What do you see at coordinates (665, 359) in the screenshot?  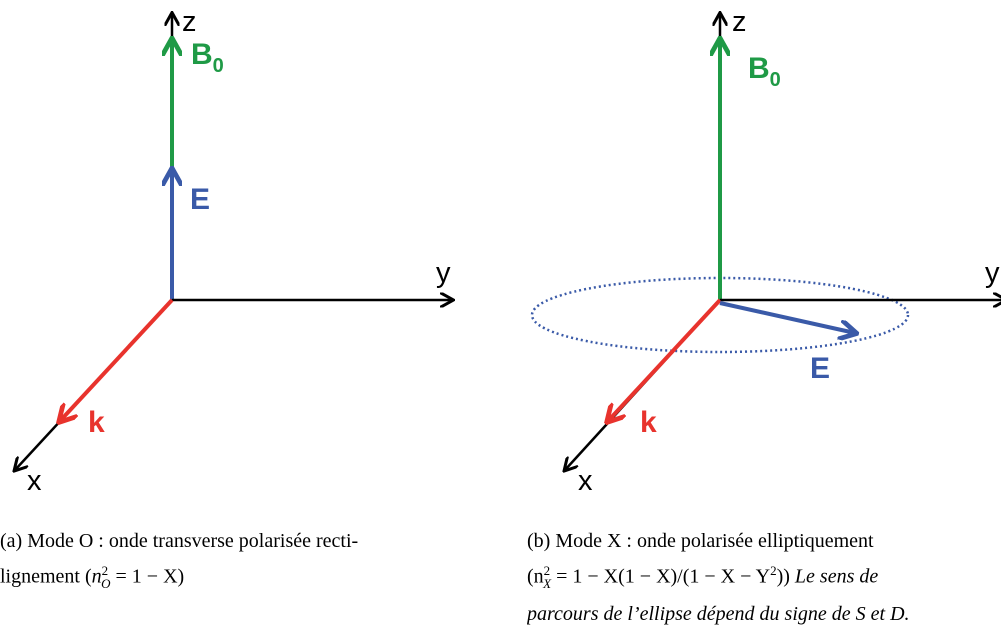 I see `k-vector-b` at bounding box center [665, 359].